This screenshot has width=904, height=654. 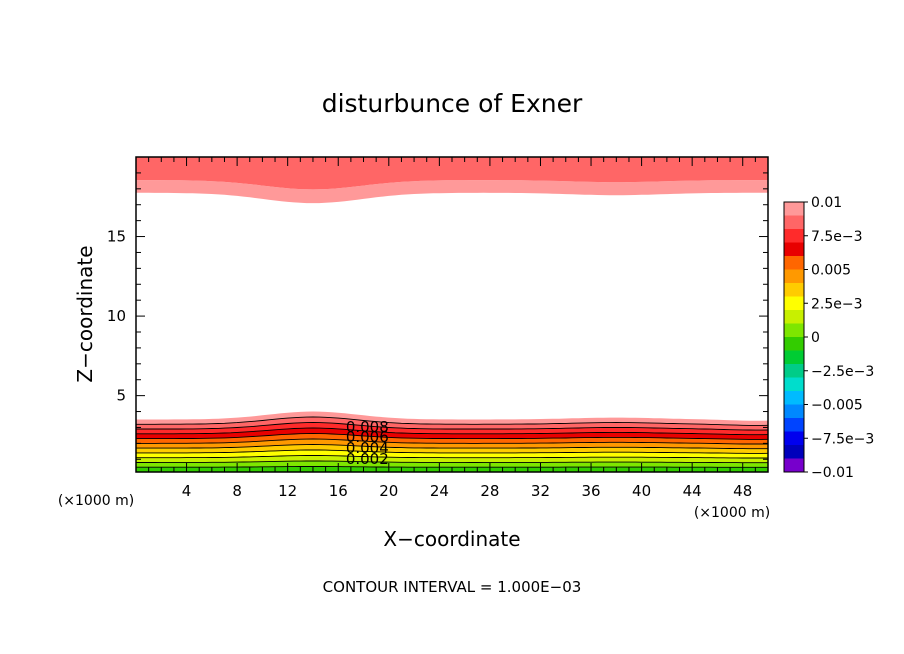 What do you see at coordinates (489, 491) in the screenshot?
I see `x-tick-label: 28` at bounding box center [489, 491].